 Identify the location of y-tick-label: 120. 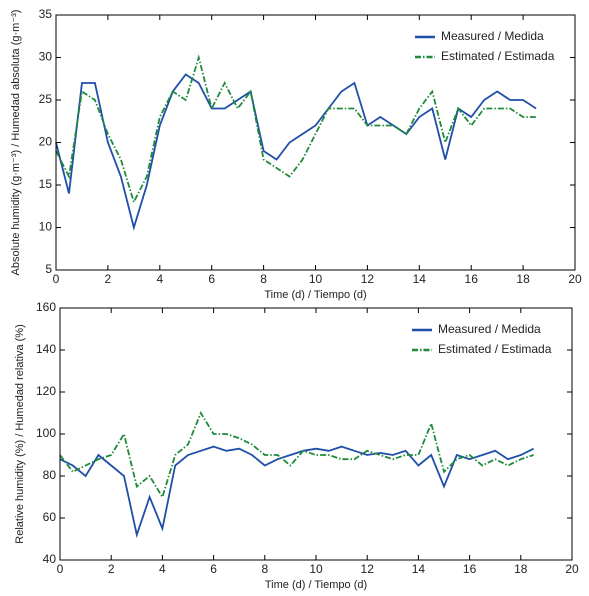
(46, 391).